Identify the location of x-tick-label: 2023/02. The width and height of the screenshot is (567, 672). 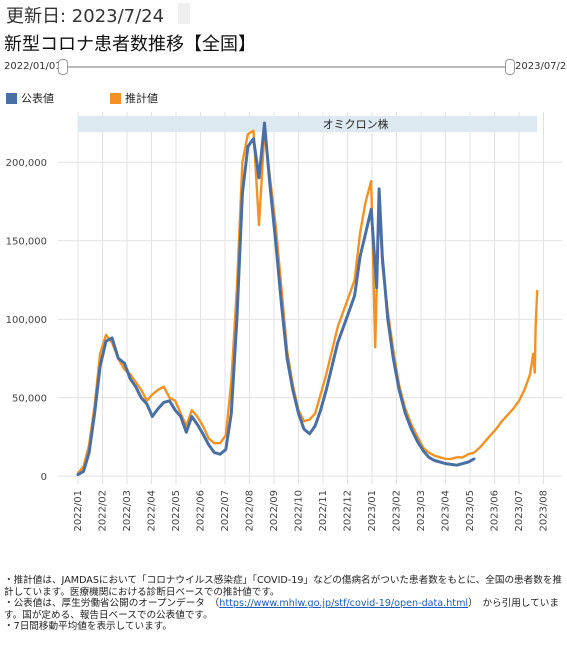
(397, 511).